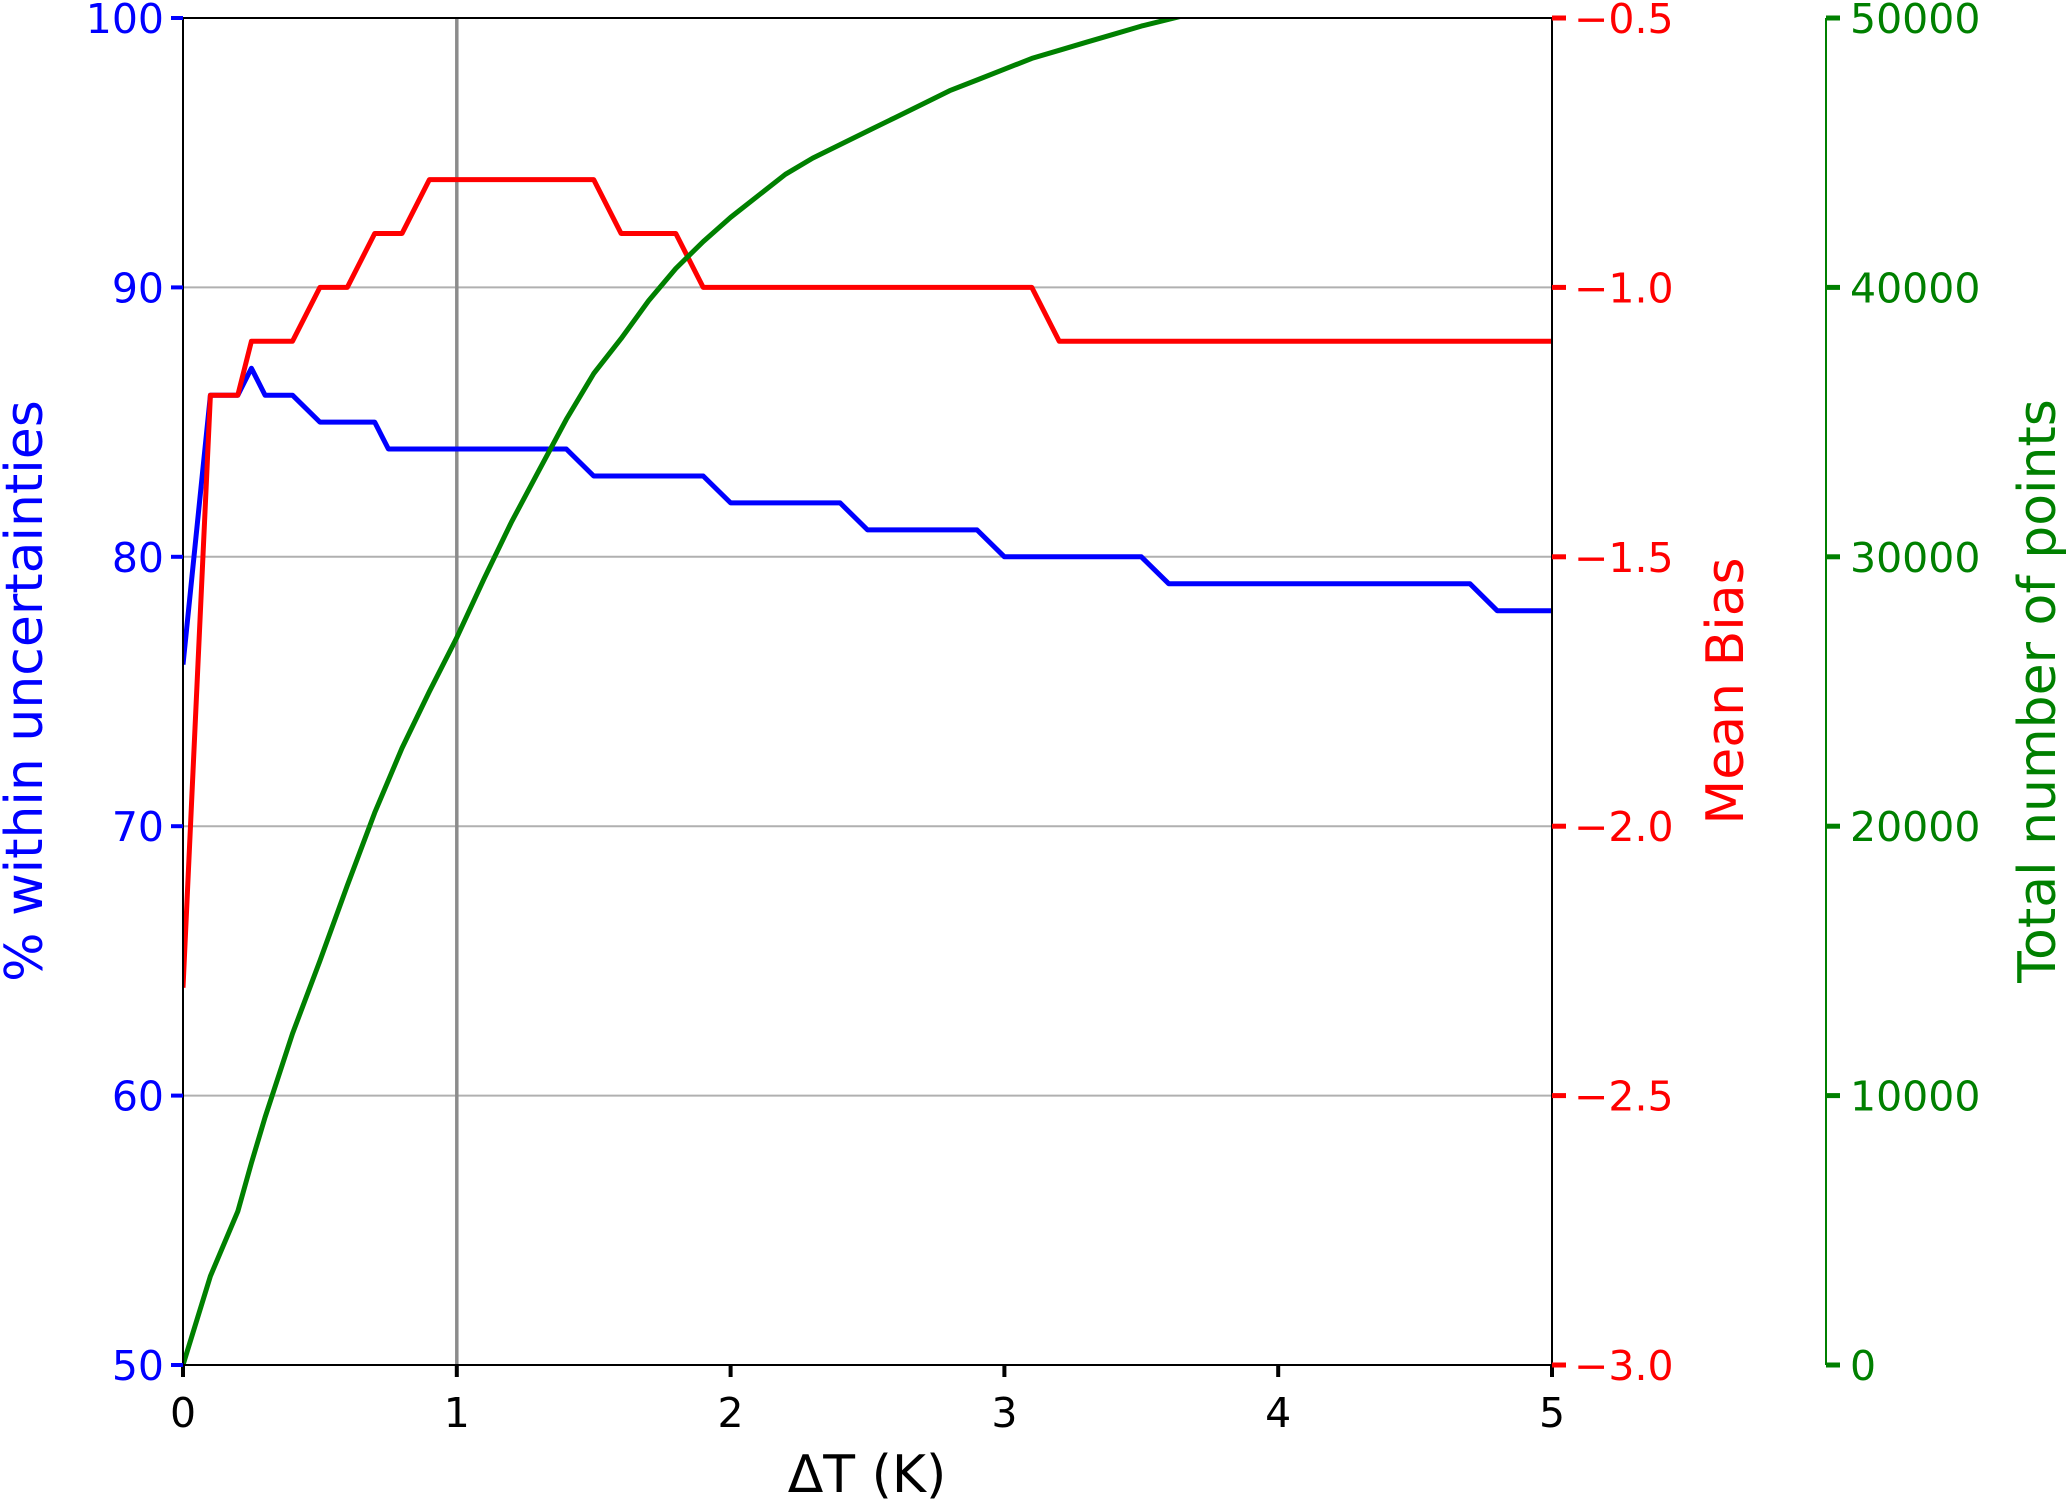 This screenshot has height=1502, width=2067. I want to click on right2-axis-ticks: 0 10000 20000 30000 40000 50000, so click(1903, 695).